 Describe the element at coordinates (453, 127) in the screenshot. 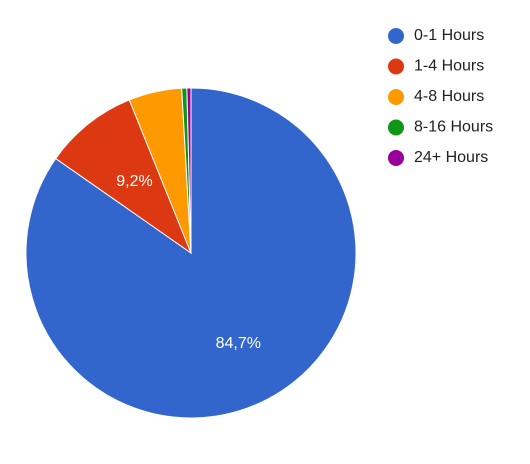

I see `legend-label-8-16-hours: 8-16 Hours` at that location.